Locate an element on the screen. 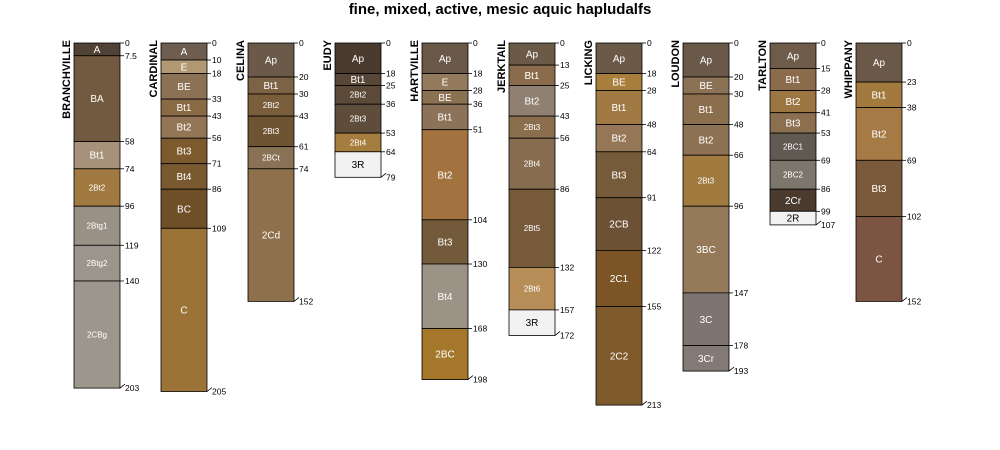 This screenshot has width=1000, height=450. depth-label: 10 is located at coordinates (217, 60).